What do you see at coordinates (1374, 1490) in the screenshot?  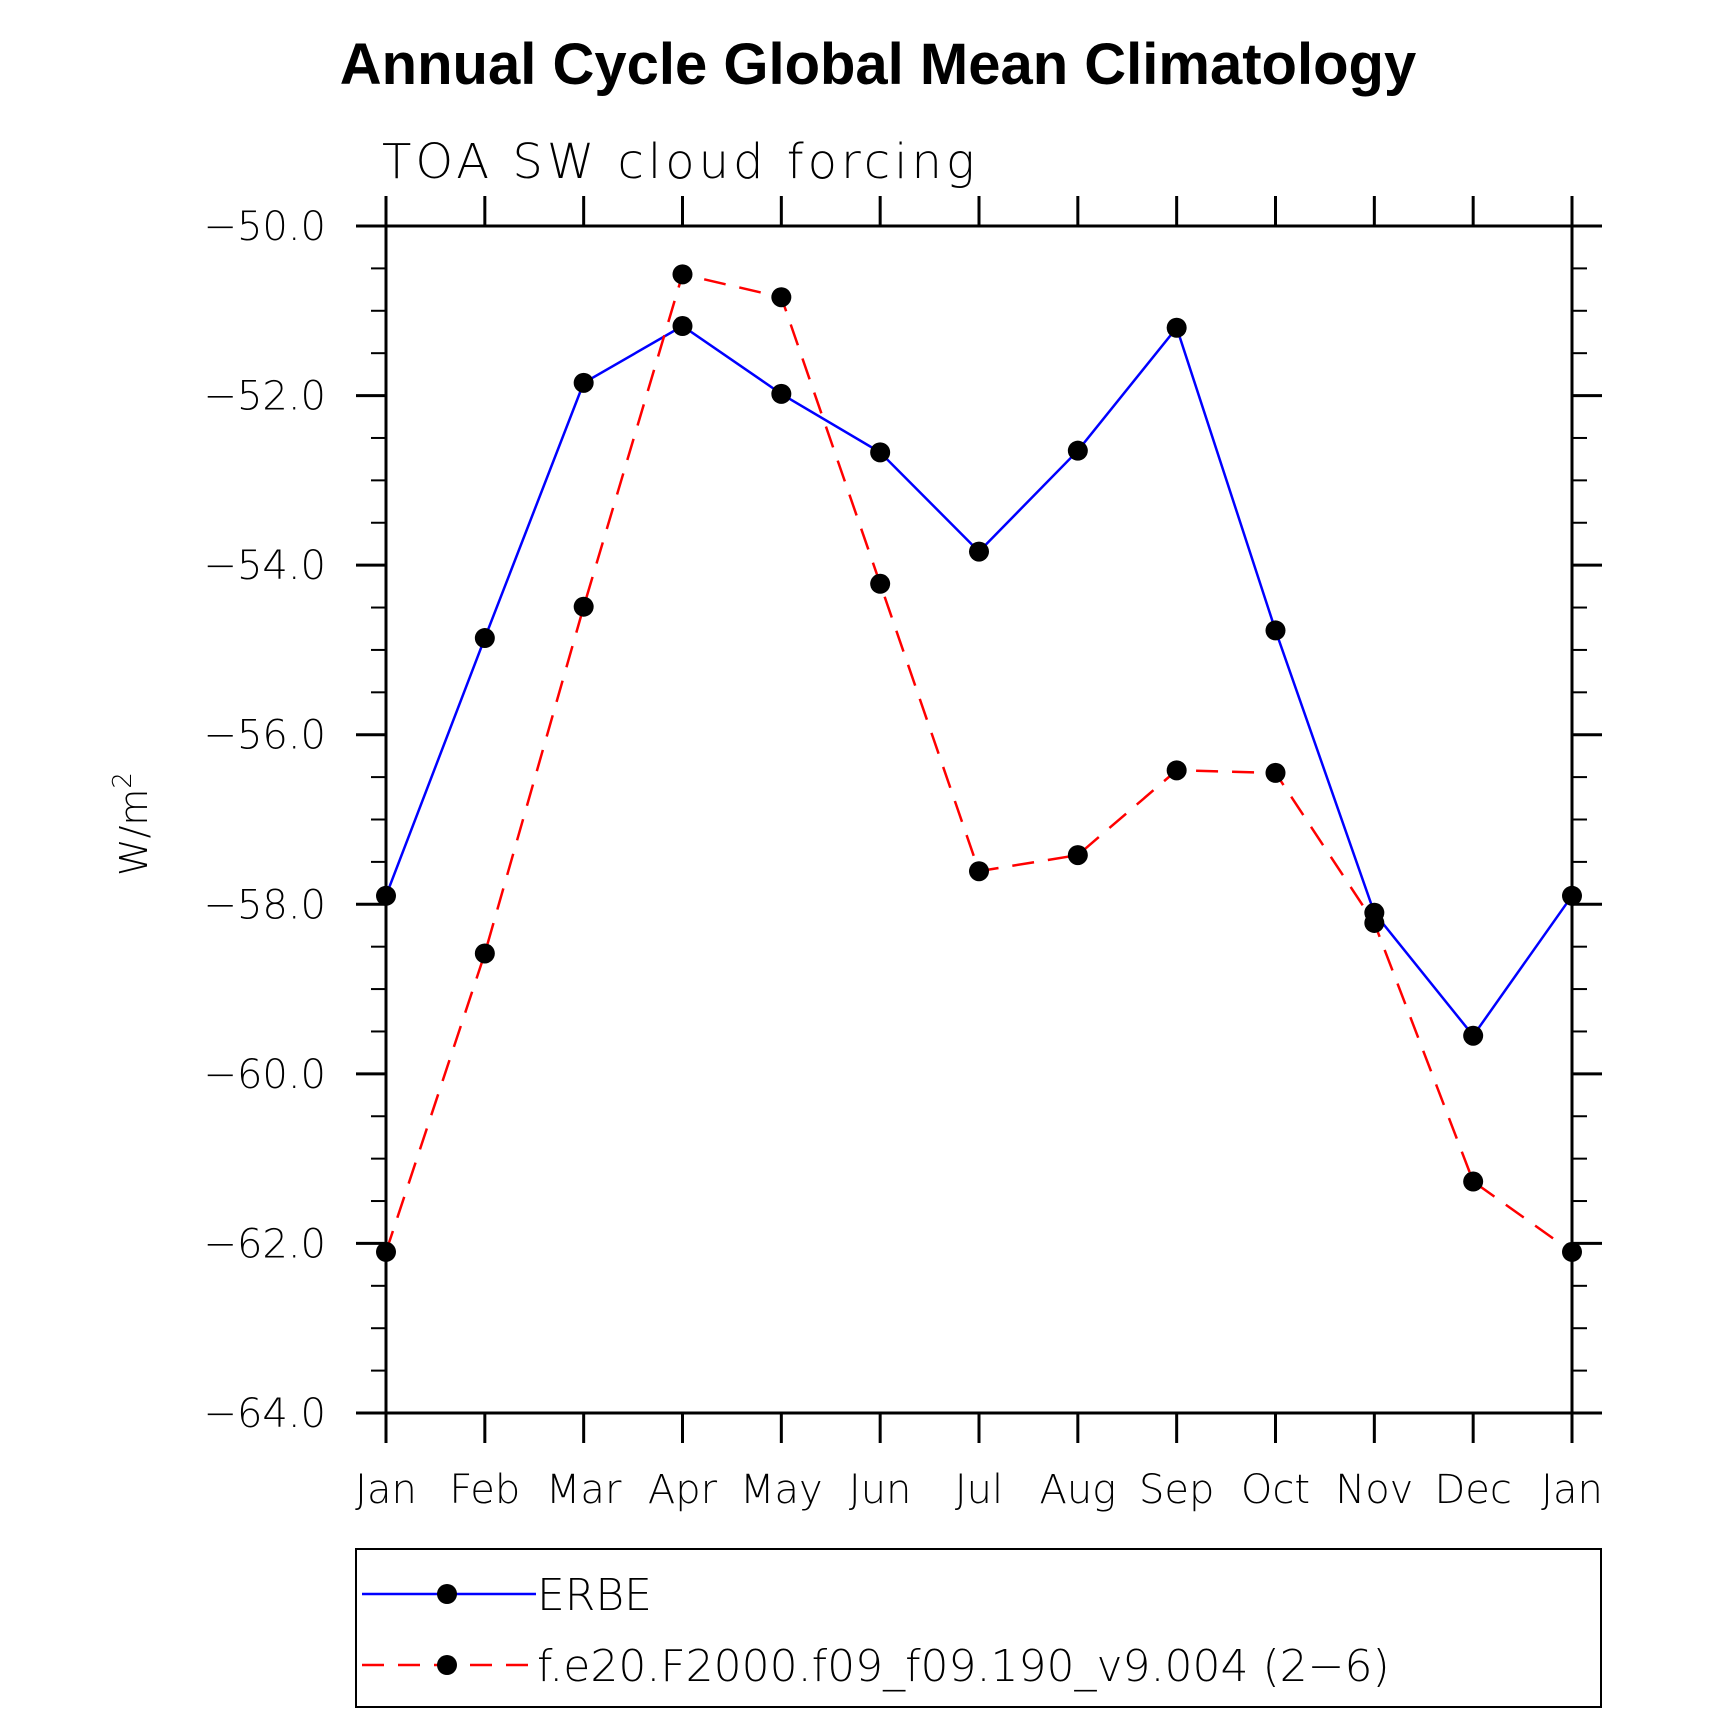 I see `x-tick-label: Nov` at bounding box center [1374, 1490].